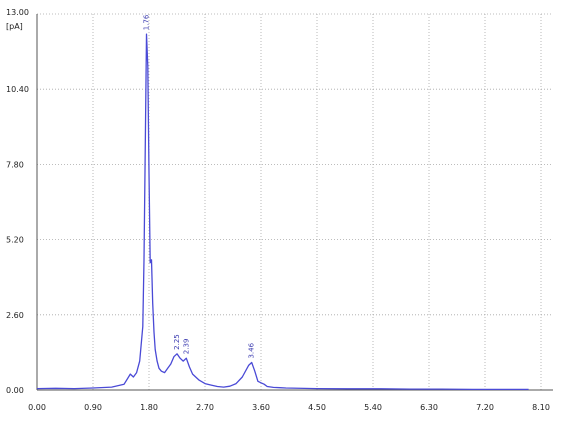  What do you see at coordinates (261, 407) in the screenshot?
I see `x-tick-label: 3.60` at bounding box center [261, 407].